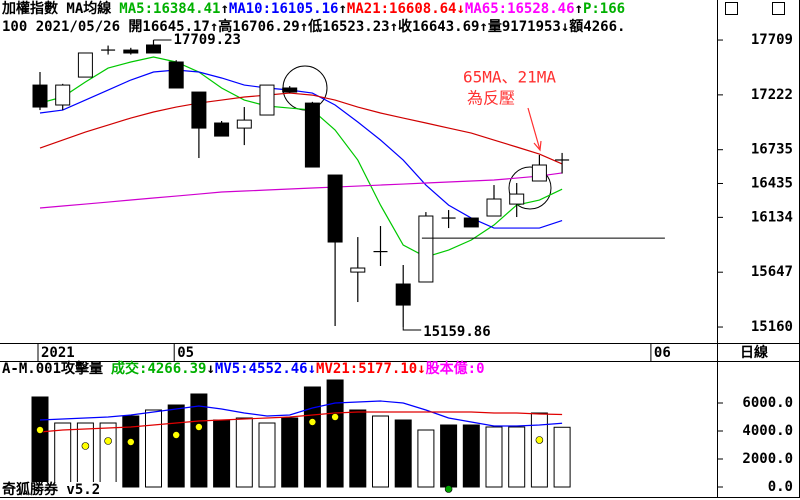 The height and width of the screenshot is (500, 800). Describe the element at coordinates (158, 368) in the screenshot. I see `header-item: 成交:4266.39` at that location.